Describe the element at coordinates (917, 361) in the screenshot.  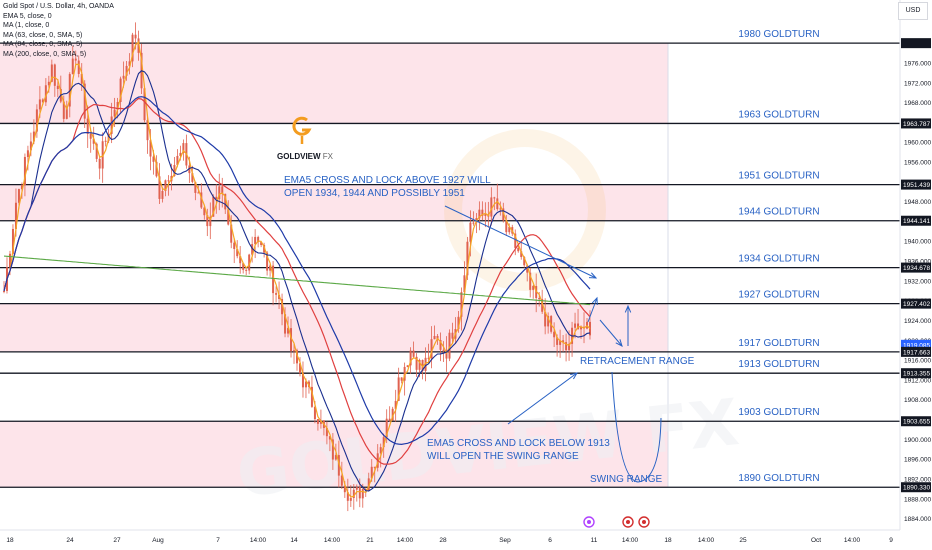
I see `y-tick-label: 1916.000` at that location.